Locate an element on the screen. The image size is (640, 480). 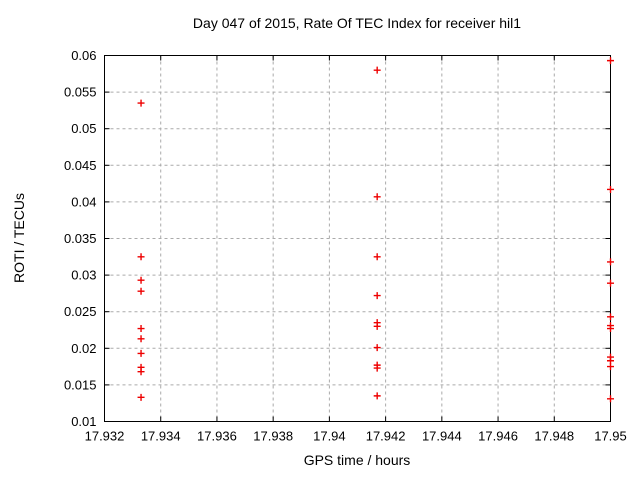
x-tick-label: 17.936 is located at coordinates (217, 436).